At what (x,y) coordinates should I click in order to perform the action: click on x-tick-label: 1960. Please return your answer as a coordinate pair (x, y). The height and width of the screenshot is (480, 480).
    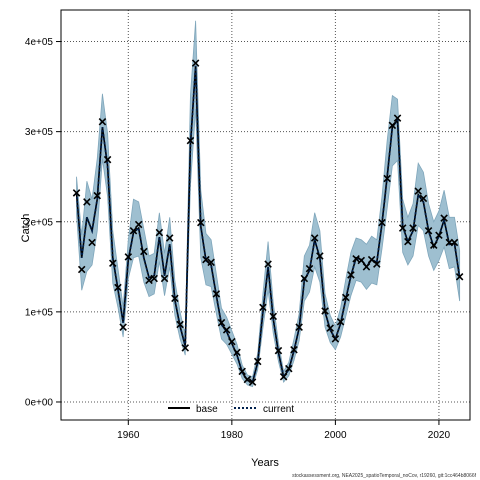
    Looking at the image, I should click on (128, 435).